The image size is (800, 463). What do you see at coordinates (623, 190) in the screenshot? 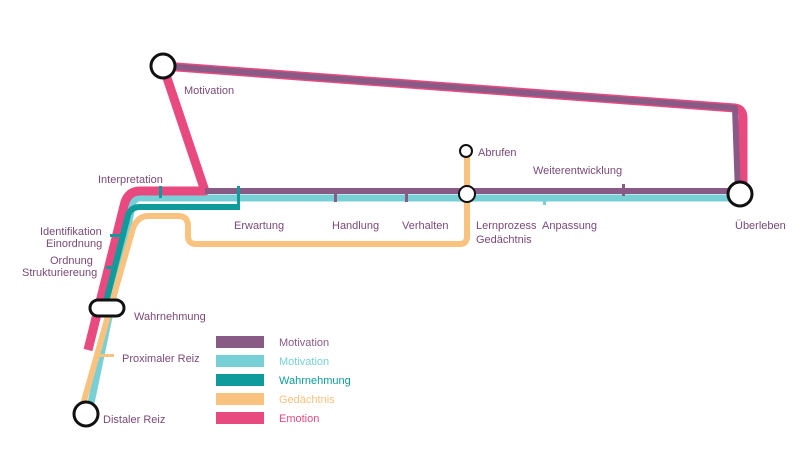
I see `tick-weiterentwicklung` at bounding box center [623, 190].